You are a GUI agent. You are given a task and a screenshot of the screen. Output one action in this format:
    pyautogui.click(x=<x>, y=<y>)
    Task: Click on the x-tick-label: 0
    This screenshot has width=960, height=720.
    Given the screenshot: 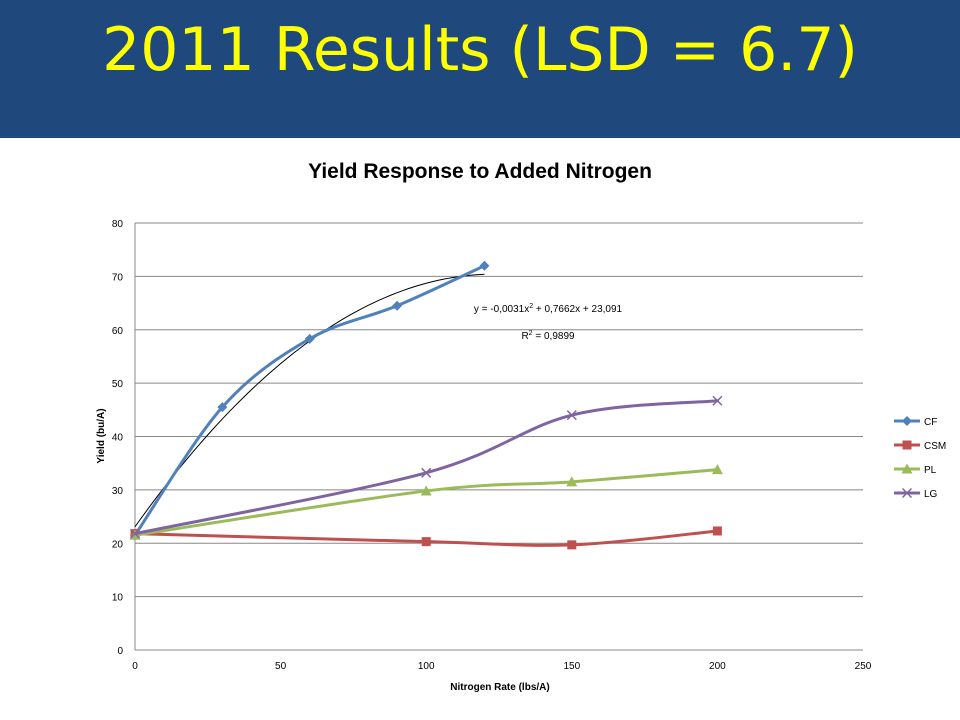 What is the action you would take?
    pyautogui.click(x=135, y=666)
    